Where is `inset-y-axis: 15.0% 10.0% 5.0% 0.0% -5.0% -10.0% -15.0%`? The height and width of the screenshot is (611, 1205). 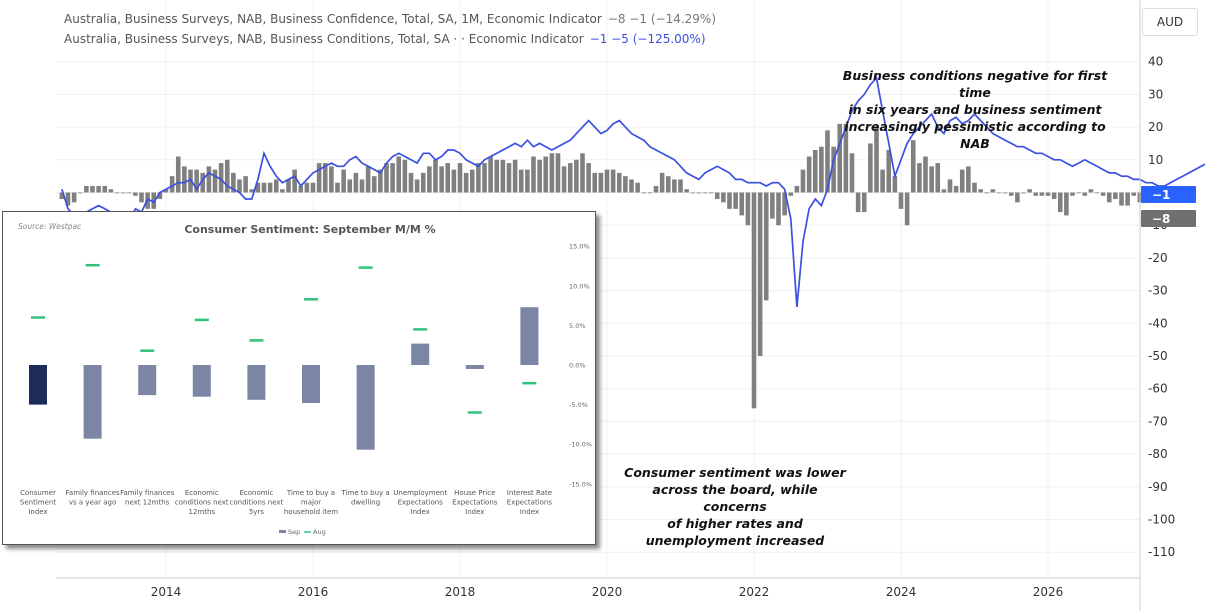
inset-y-axis: 15.0% 10.0% 5.0% 0.0% -5.0% -10.0% -15.0% is located at coordinates (580, 366).